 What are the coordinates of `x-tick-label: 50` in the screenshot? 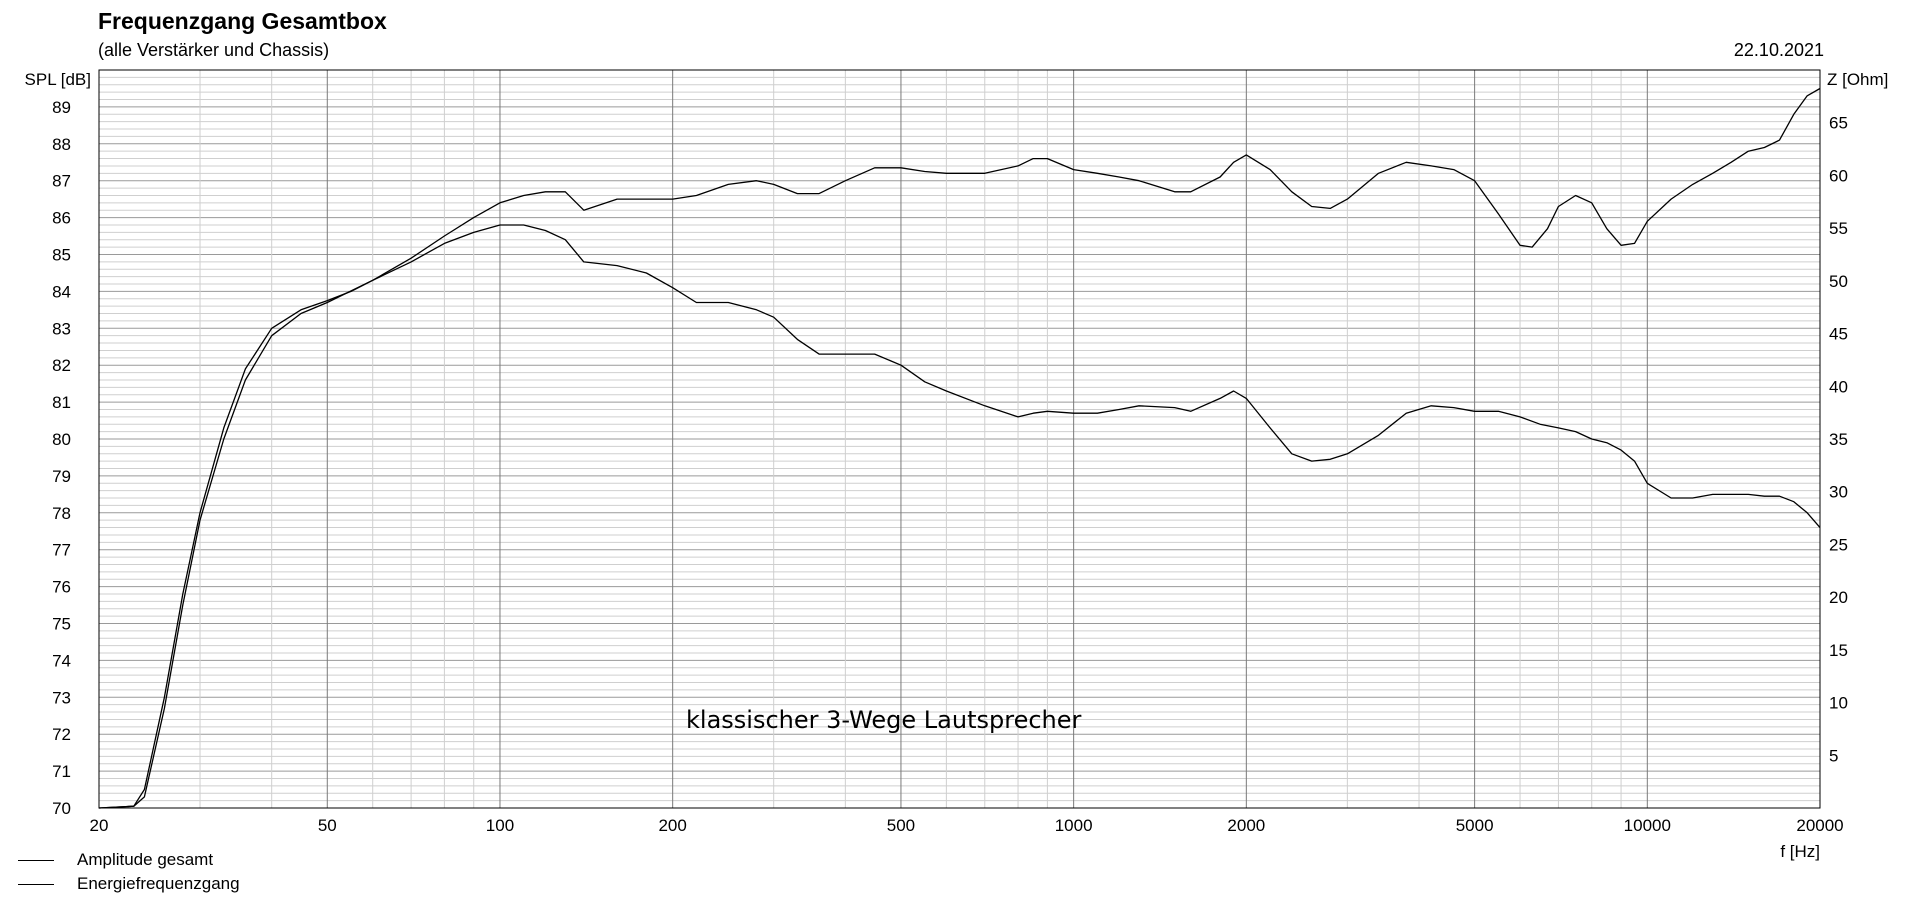 It's located at (327, 825).